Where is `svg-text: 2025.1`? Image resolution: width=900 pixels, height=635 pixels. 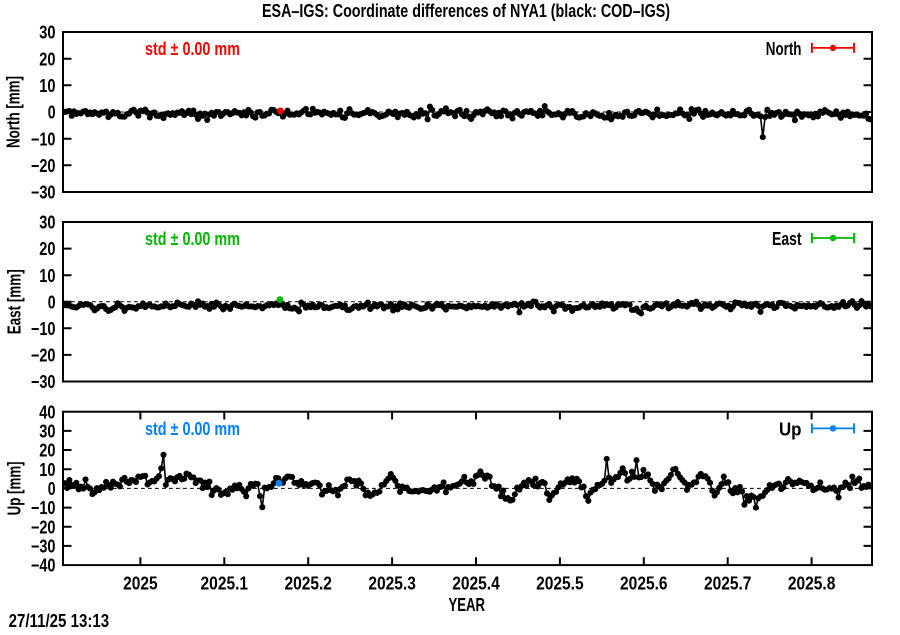 svg-text: 2025.1 is located at coordinates (225, 583).